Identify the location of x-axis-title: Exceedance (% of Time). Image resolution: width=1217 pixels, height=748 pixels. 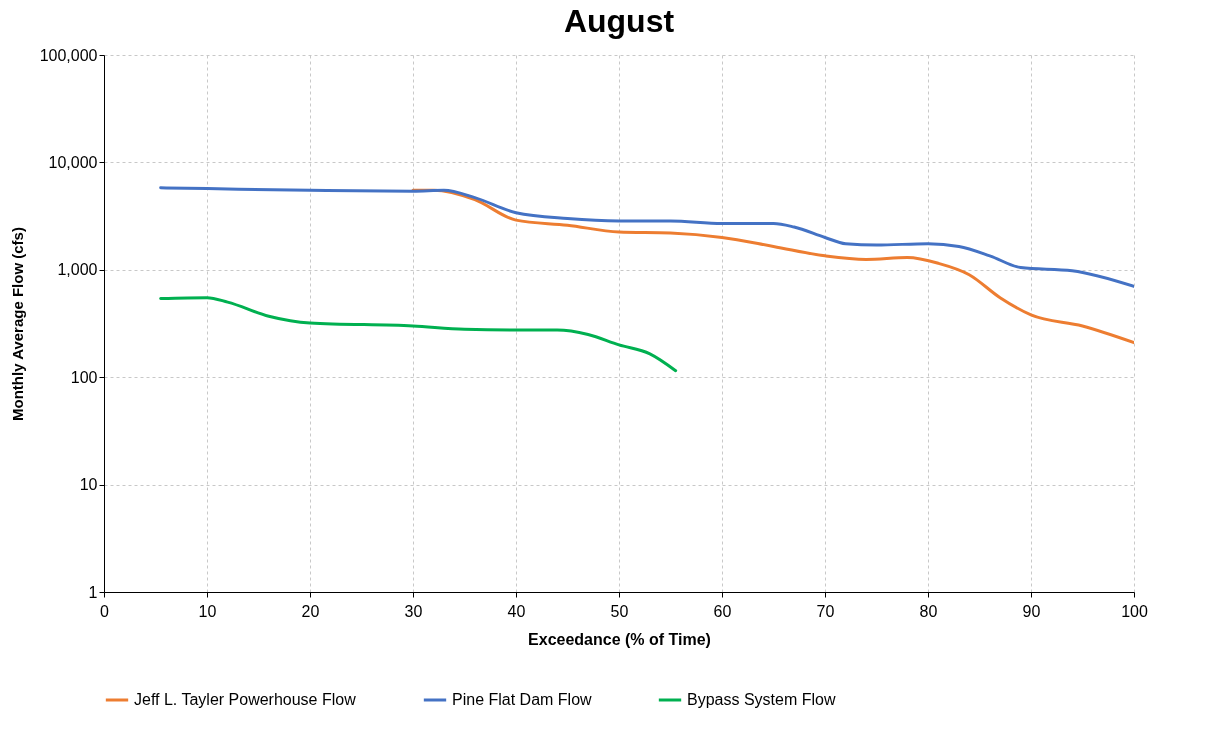
(619, 639).